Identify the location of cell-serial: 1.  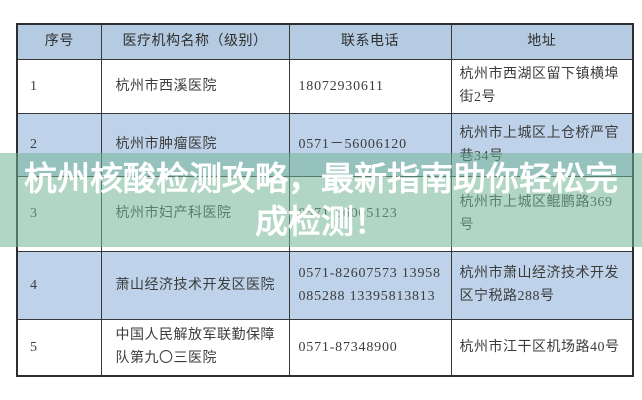
(59, 86).